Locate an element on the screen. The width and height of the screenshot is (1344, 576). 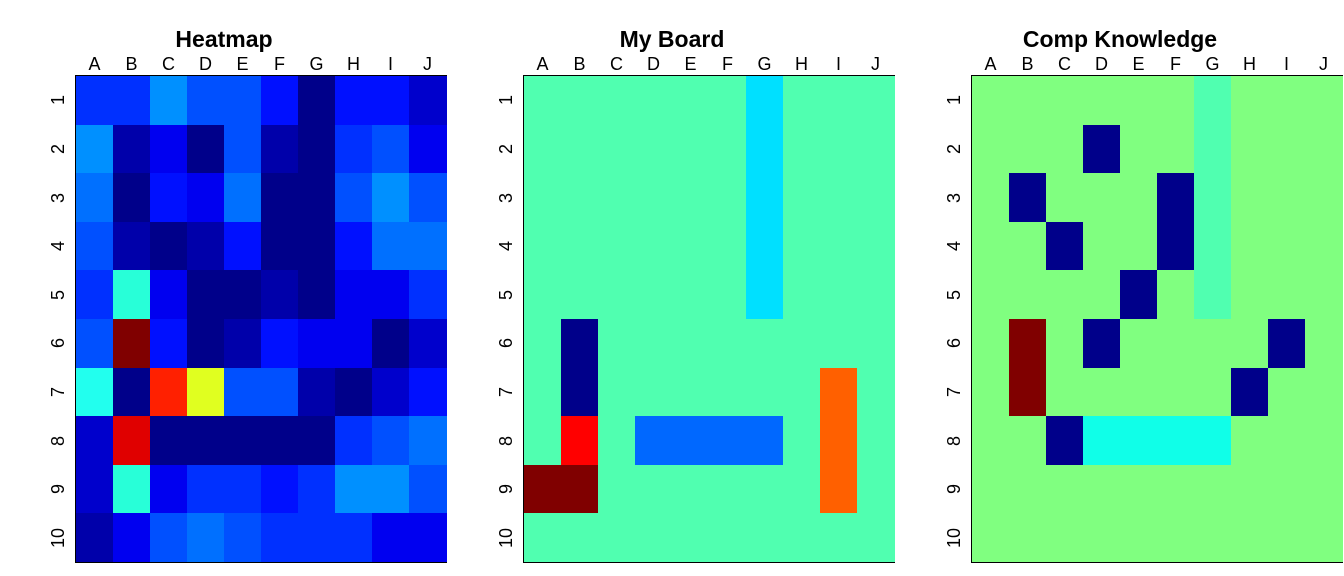
cell-f10 is located at coordinates (728, 538).